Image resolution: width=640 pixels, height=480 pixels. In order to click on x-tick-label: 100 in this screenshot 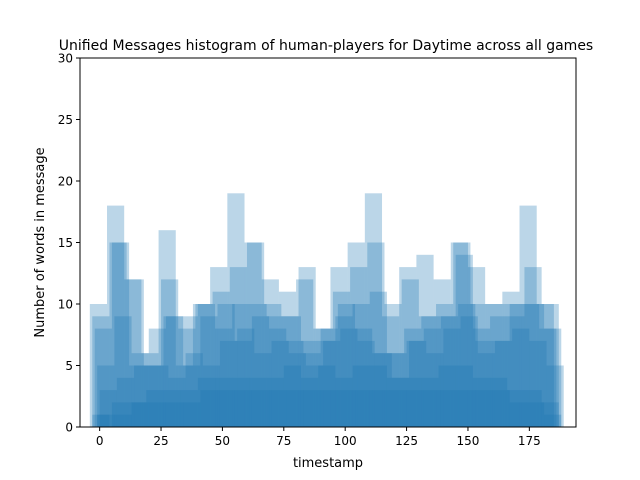, I will do `click(345, 441)`.